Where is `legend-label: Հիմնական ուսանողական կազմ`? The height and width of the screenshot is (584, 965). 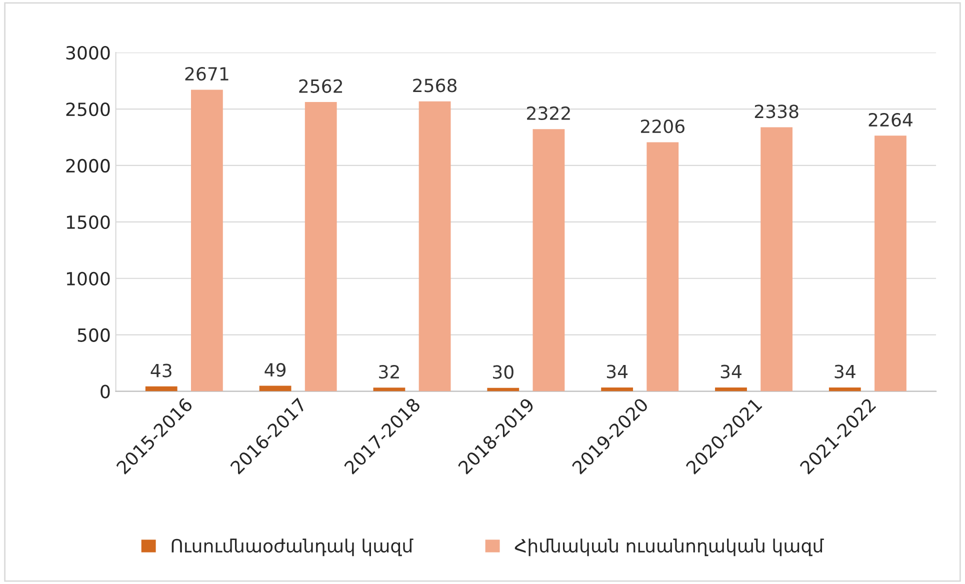 legend-label: Հիմնական ուսանողական կազմ is located at coordinates (669, 547).